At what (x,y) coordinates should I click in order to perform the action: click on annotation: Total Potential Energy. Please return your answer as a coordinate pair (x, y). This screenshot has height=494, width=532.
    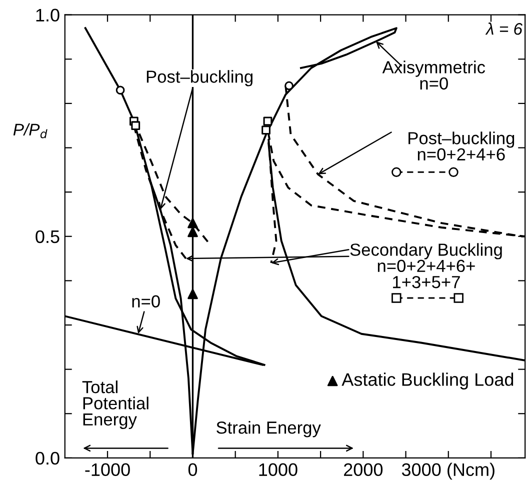
    Looking at the image, I should click on (115, 405).